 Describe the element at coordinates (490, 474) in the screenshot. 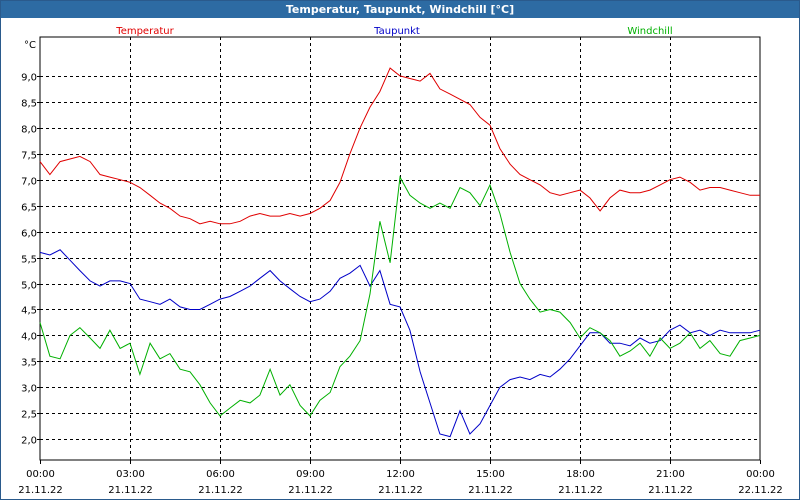

I see `x-tick-time-label: 15:00` at that location.